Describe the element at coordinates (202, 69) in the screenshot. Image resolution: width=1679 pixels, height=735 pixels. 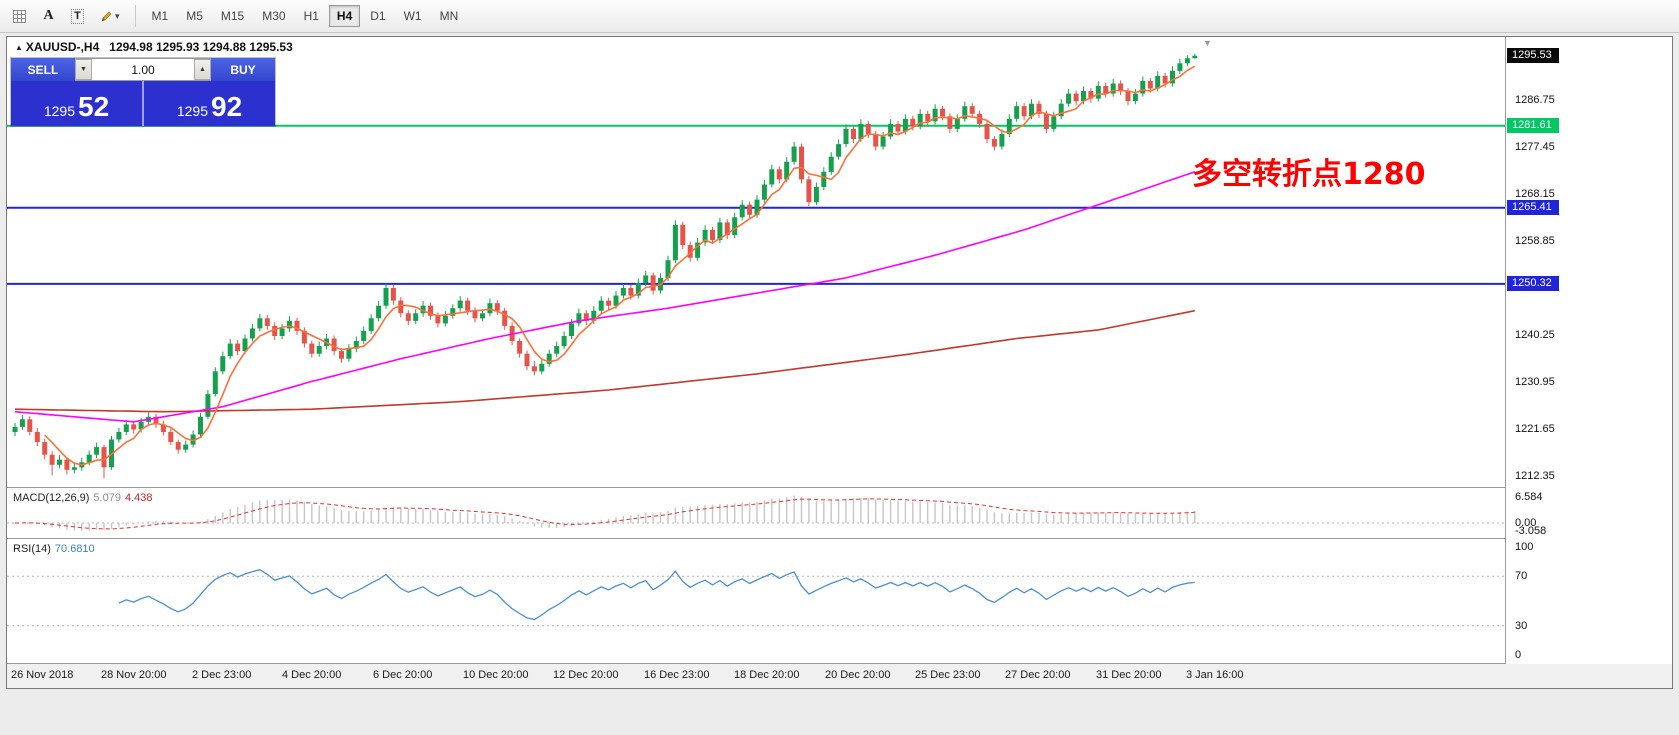
I see `volume-increase-button: ▲` at that location.